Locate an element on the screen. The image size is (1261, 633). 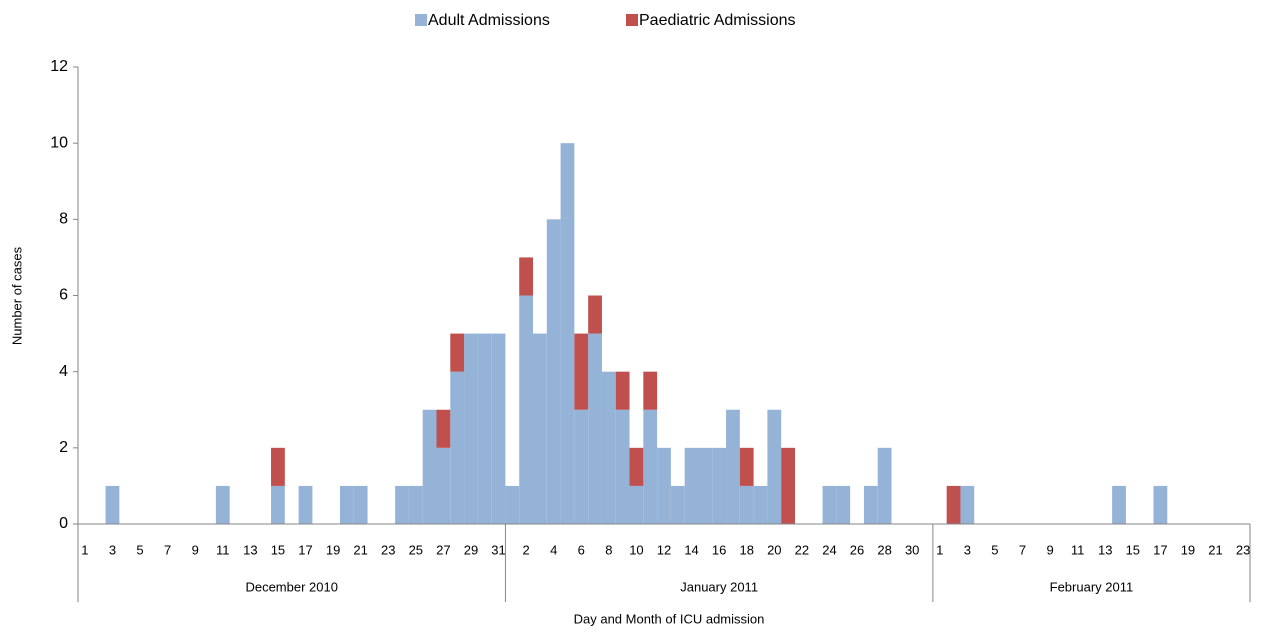
legend-label: Adult Admissions is located at coordinates (489, 20).